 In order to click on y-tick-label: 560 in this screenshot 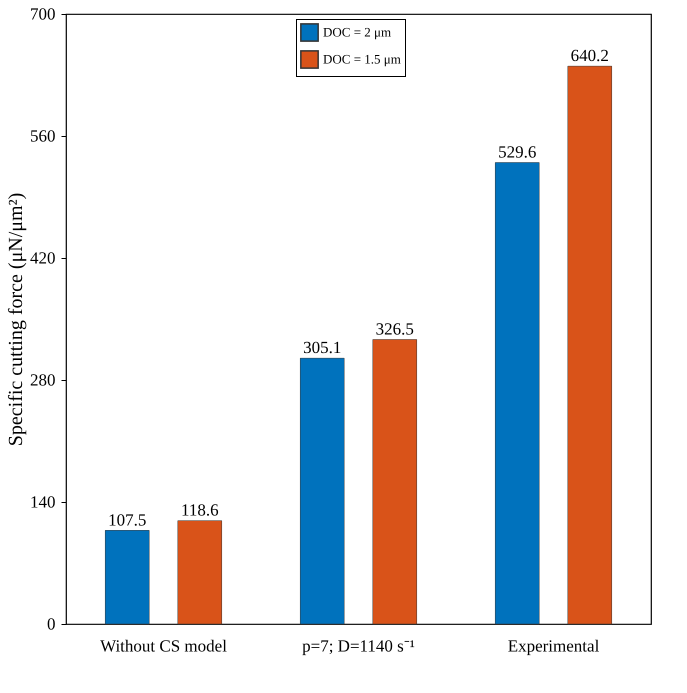, I will do `click(43, 136)`.